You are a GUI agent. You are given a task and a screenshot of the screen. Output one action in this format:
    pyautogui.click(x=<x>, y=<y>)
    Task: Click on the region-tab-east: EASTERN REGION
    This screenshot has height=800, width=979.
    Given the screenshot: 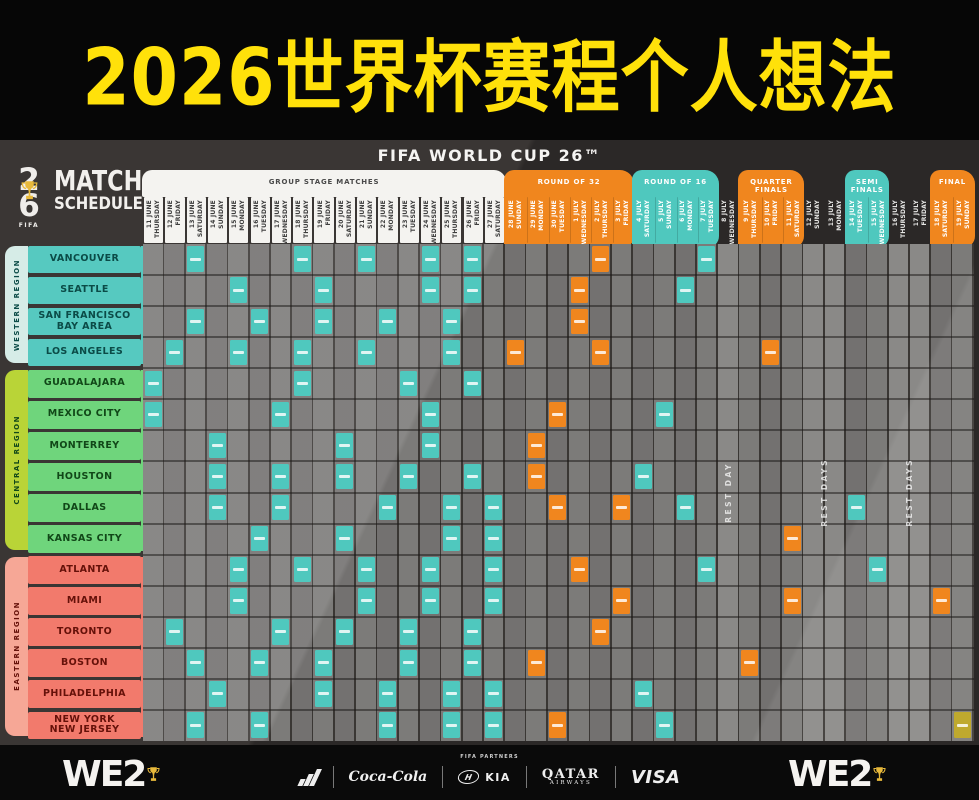 What is the action you would take?
    pyautogui.click(x=16, y=646)
    